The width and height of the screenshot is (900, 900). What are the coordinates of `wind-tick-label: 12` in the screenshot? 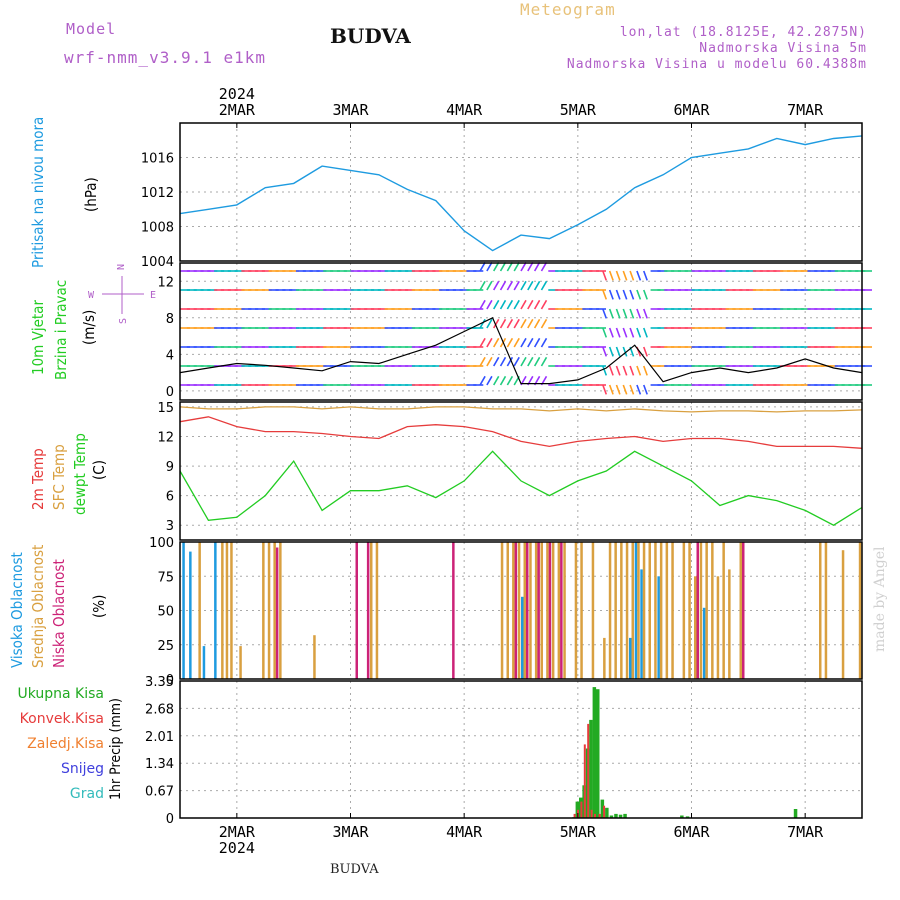 It's located at (165, 282).